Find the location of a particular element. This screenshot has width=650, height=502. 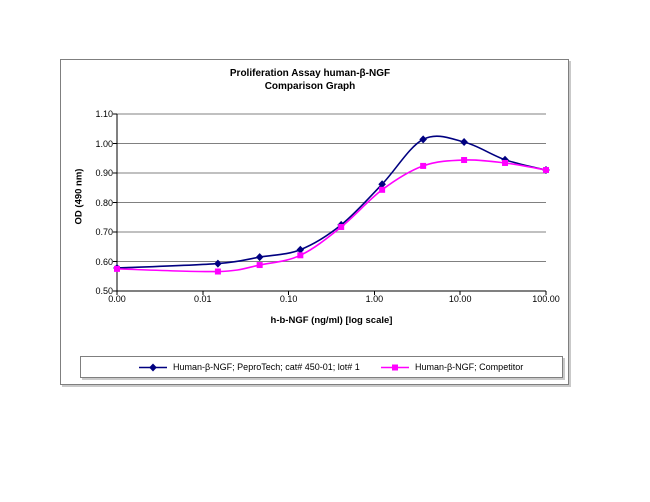

y-axis-title: OD (490 nm) is located at coordinates (79, 196).